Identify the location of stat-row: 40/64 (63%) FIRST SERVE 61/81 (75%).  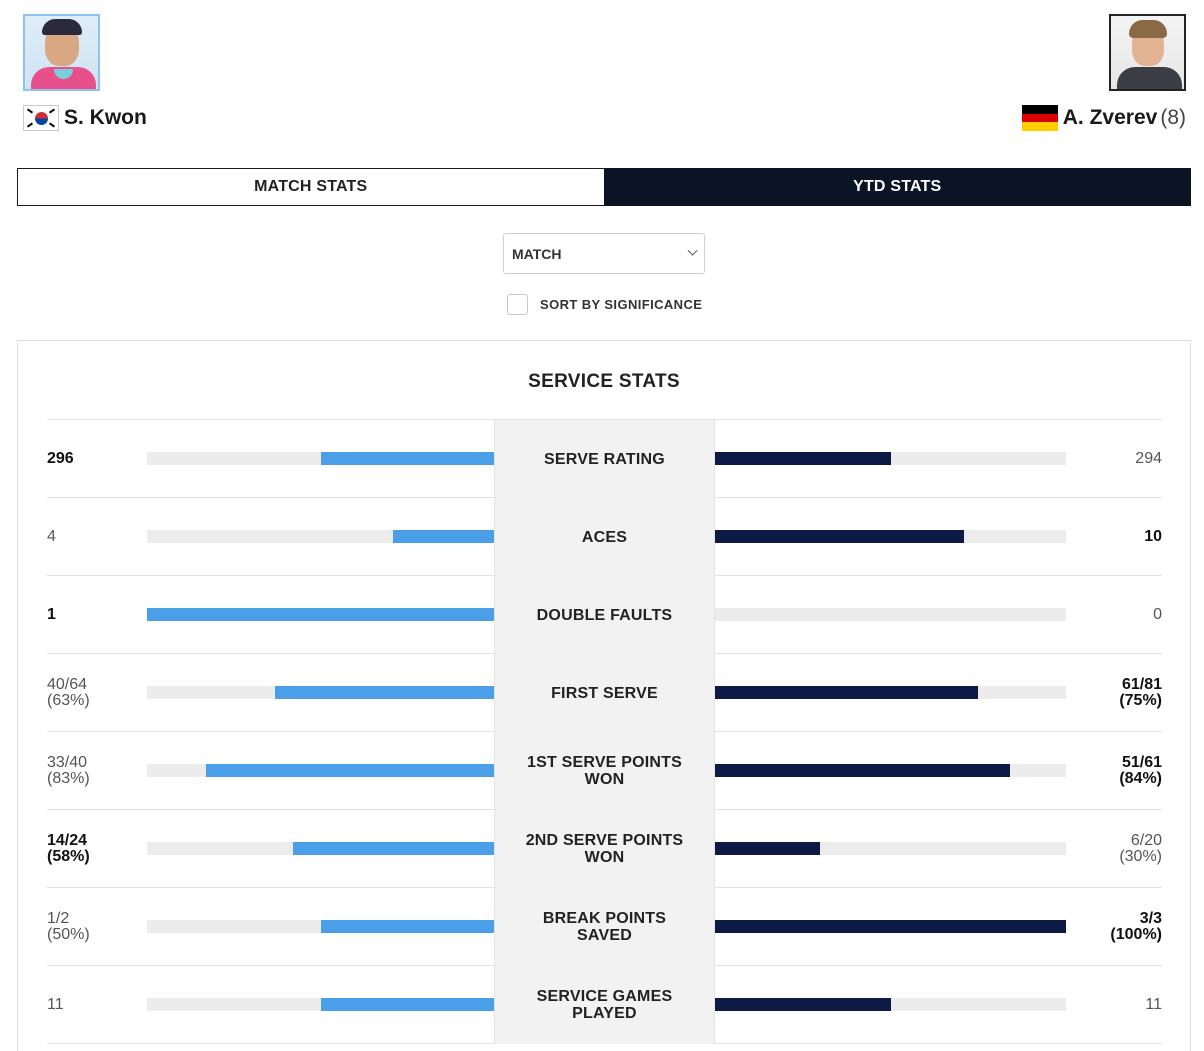
(604, 693).